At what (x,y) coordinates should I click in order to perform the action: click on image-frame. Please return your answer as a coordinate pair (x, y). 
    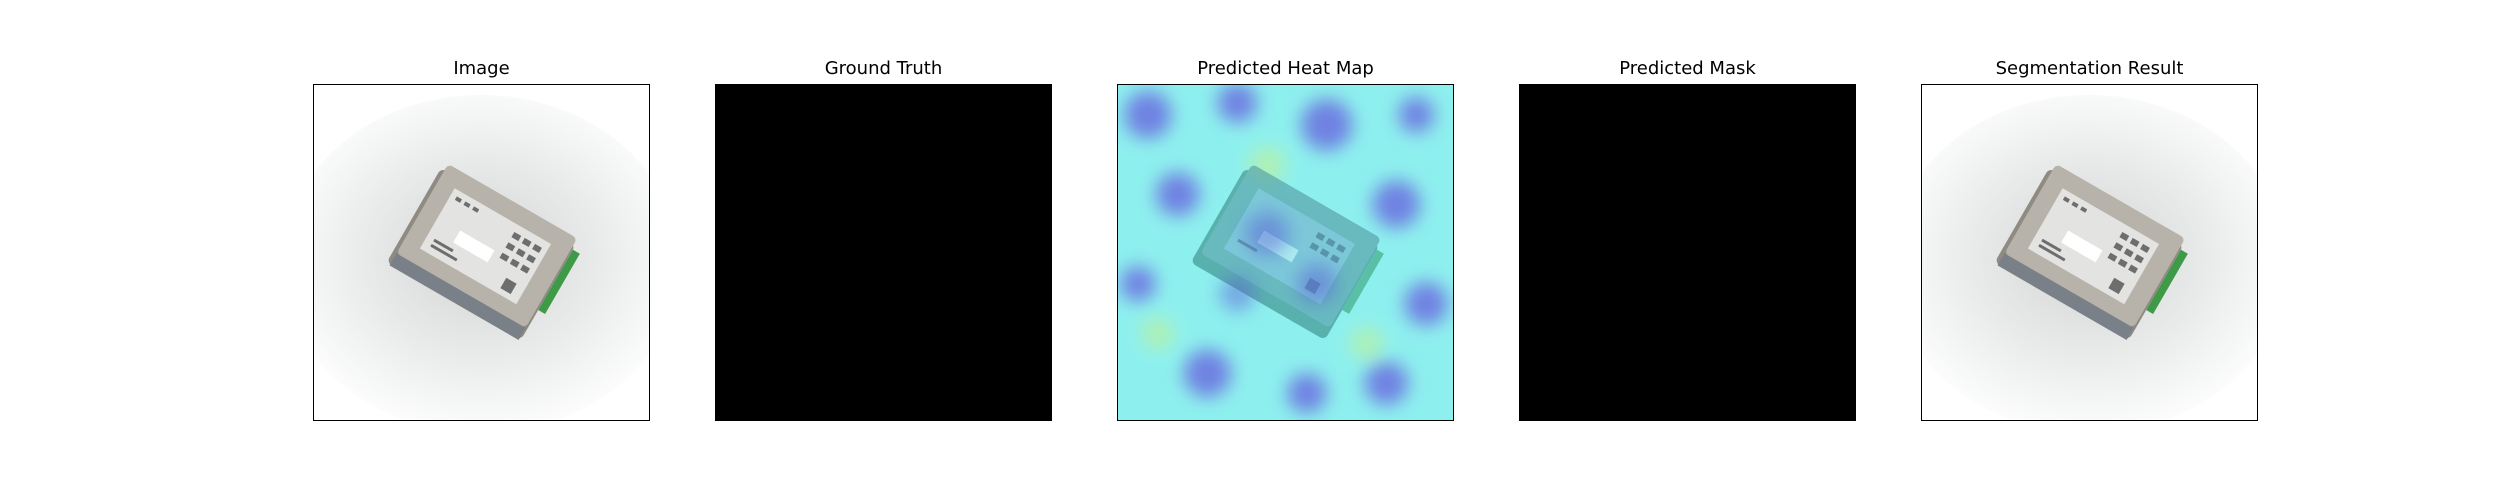
    Looking at the image, I should click on (481, 252).